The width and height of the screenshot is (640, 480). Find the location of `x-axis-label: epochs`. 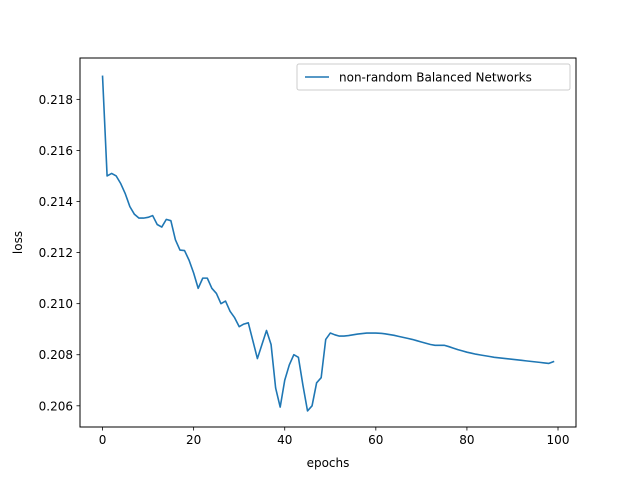

x-axis-label: epochs is located at coordinates (328, 463).